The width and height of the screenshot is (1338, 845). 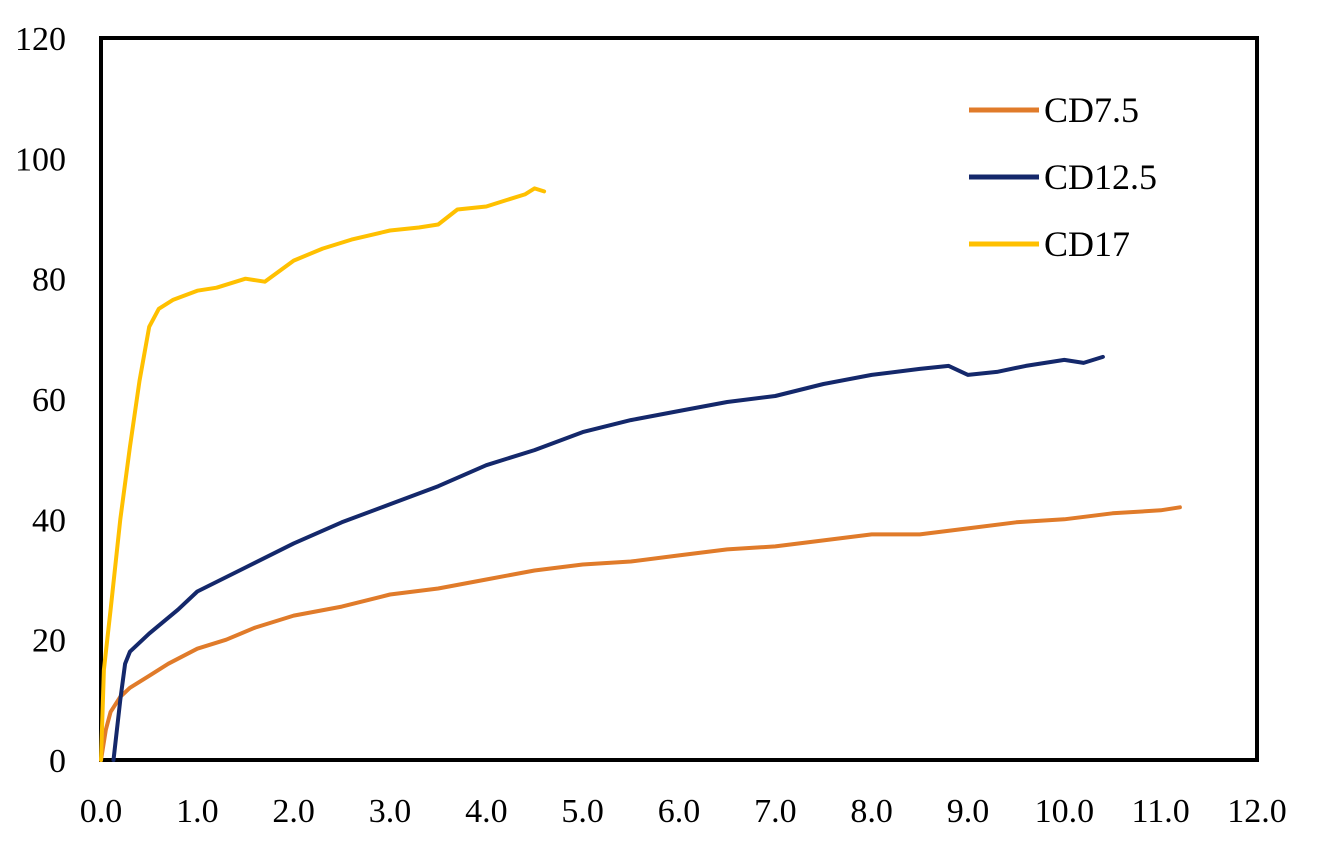 What do you see at coordinates (49, 641) in the screenshot?
I see `y-tick-label: 20` at bounding box center [49, 641].